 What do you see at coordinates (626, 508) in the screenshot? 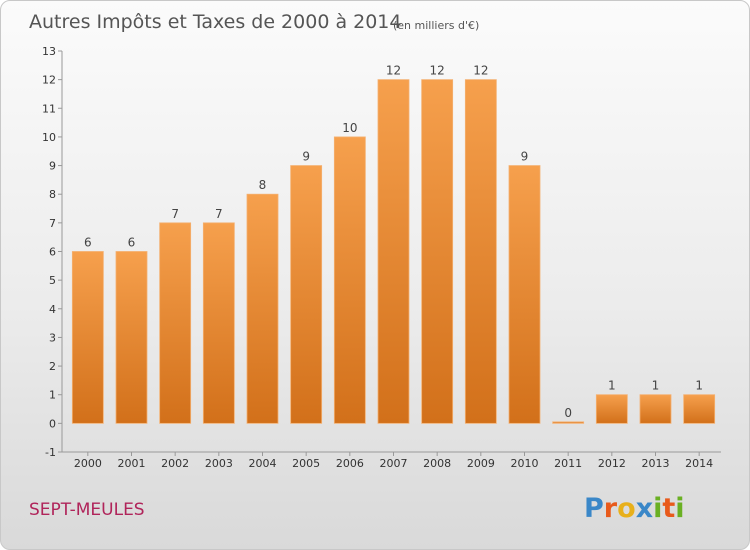
I see `logo-letter: o` at bounding box center [626, 508].